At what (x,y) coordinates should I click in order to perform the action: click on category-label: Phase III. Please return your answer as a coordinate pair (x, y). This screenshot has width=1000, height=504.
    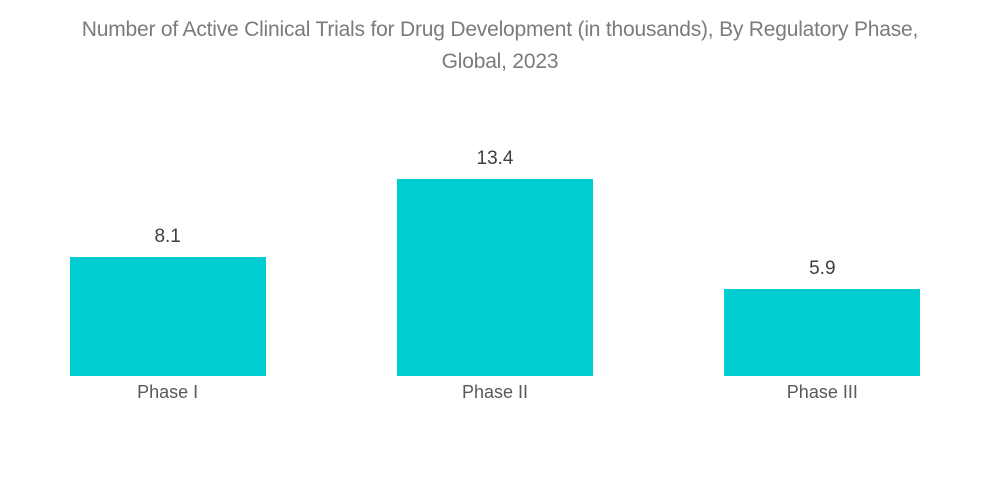
    Looking at the image, I should click on (822, 392).